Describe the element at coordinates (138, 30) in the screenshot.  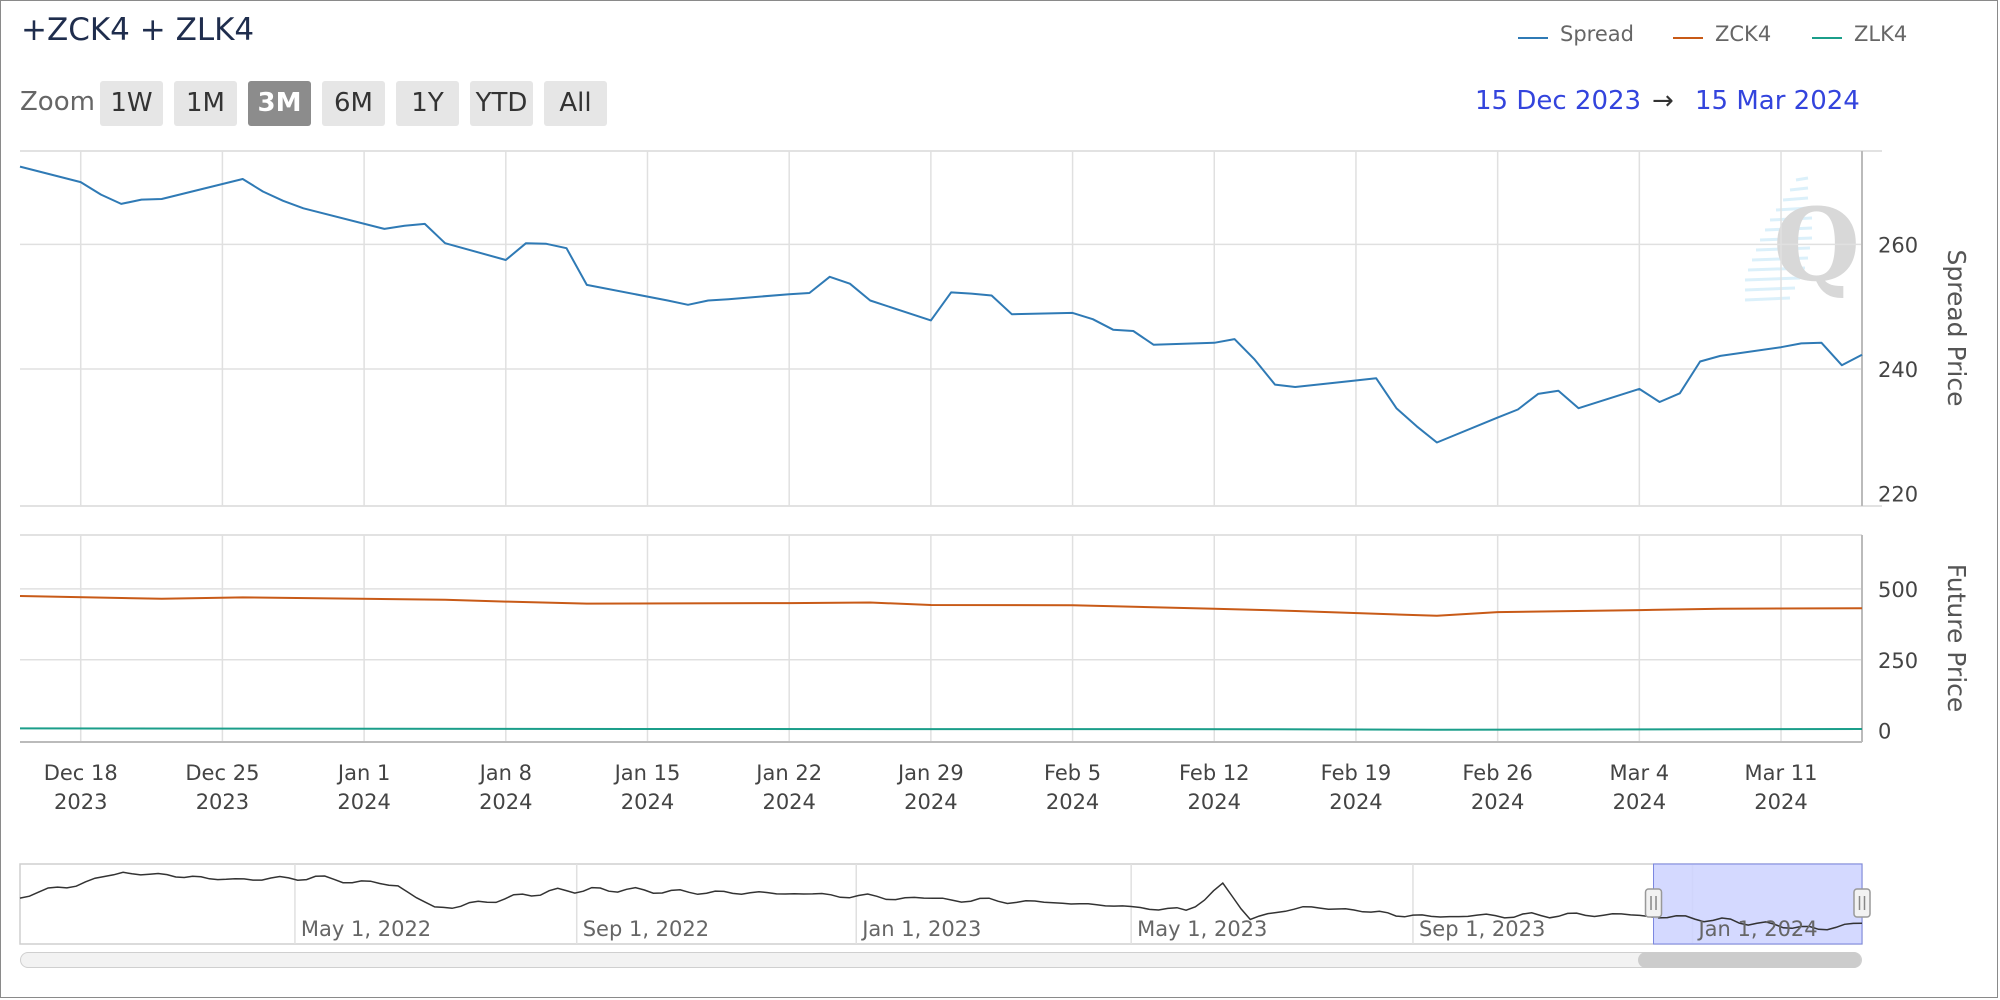
I see `chart-title: +ZCK4 + ZLK4` at that location.